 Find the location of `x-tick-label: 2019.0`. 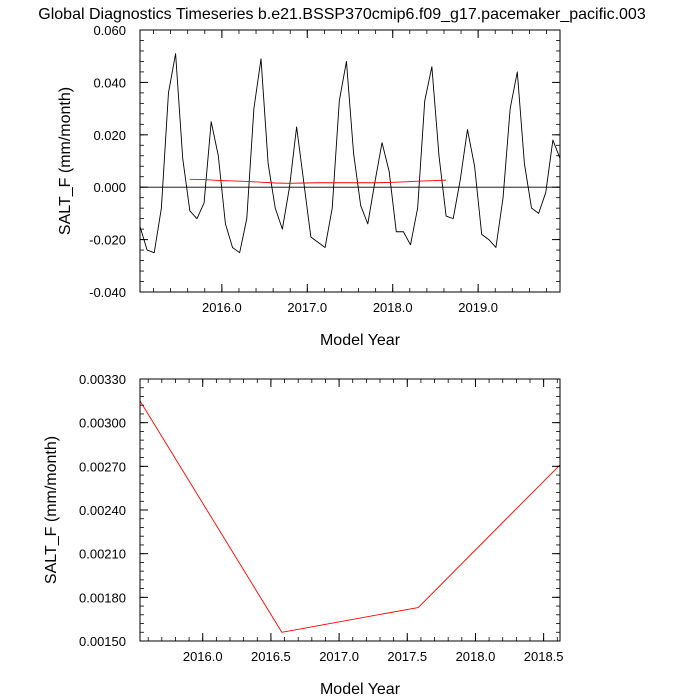

x-tick-label: 2019.0 is located at coordinates (478, 307).